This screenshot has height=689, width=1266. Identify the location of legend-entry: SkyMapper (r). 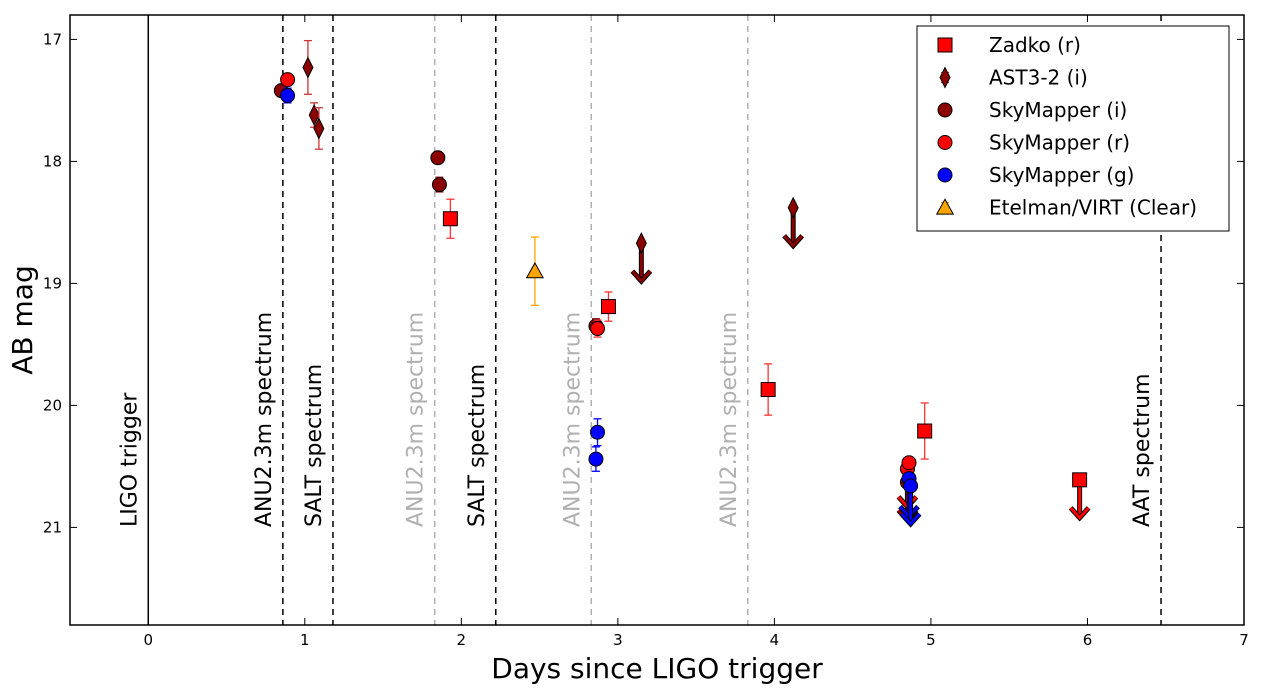
(1033, 143).